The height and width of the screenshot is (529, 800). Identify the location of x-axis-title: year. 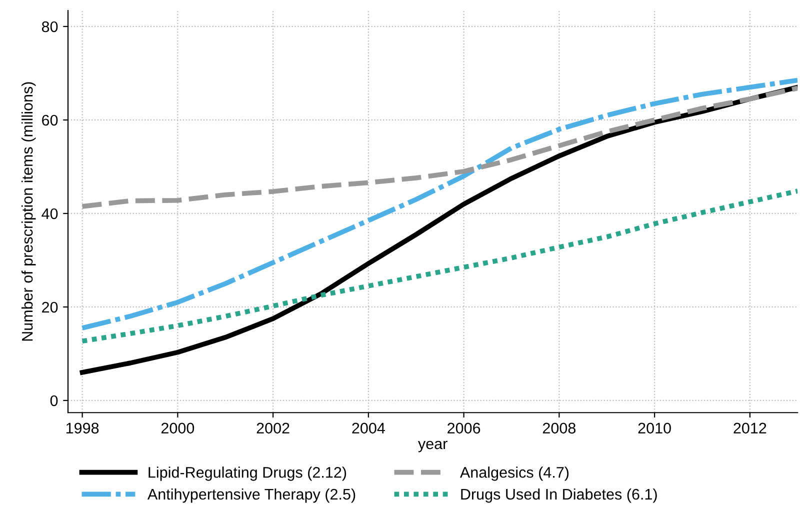
(433, 446).